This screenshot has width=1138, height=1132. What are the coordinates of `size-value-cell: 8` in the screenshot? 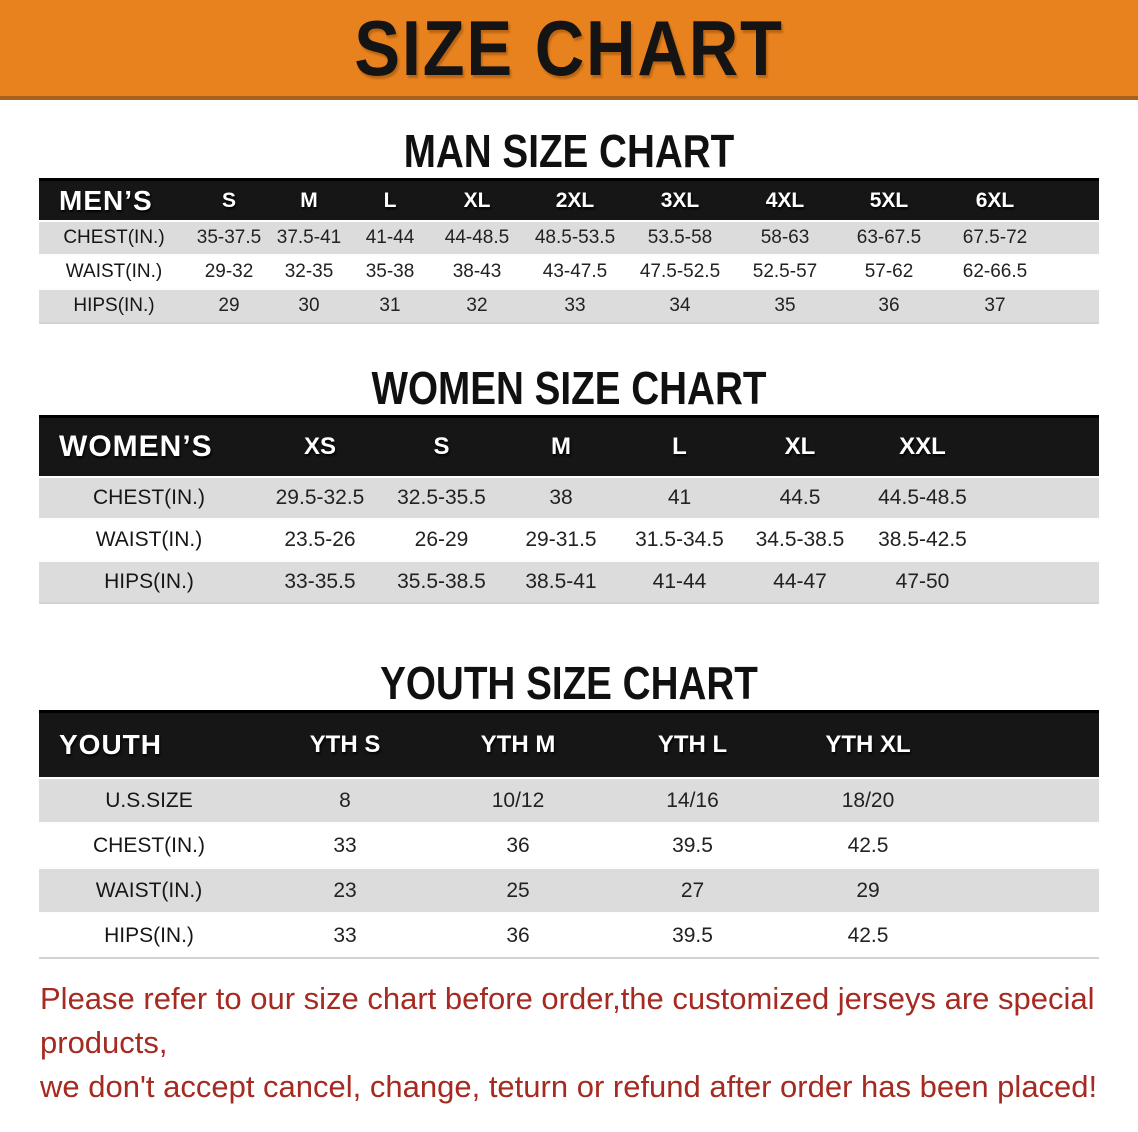 It's located at (345, 800).